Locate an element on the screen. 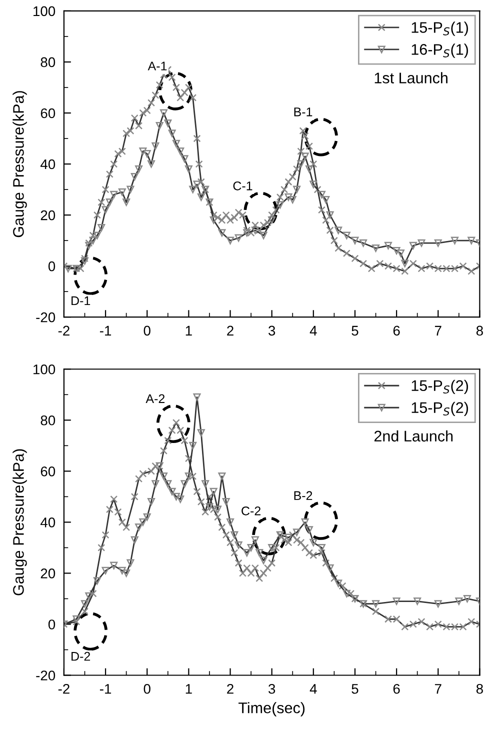  annotation: 2nd Launch is located at coordinates (413, 436).